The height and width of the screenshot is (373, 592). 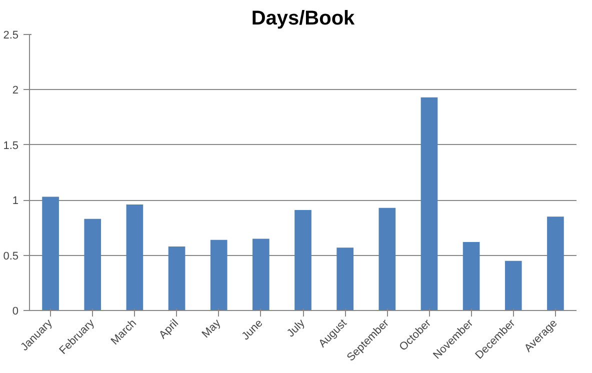 I want to click on y-tick-label: 2.5, so click(x=11, y=36).